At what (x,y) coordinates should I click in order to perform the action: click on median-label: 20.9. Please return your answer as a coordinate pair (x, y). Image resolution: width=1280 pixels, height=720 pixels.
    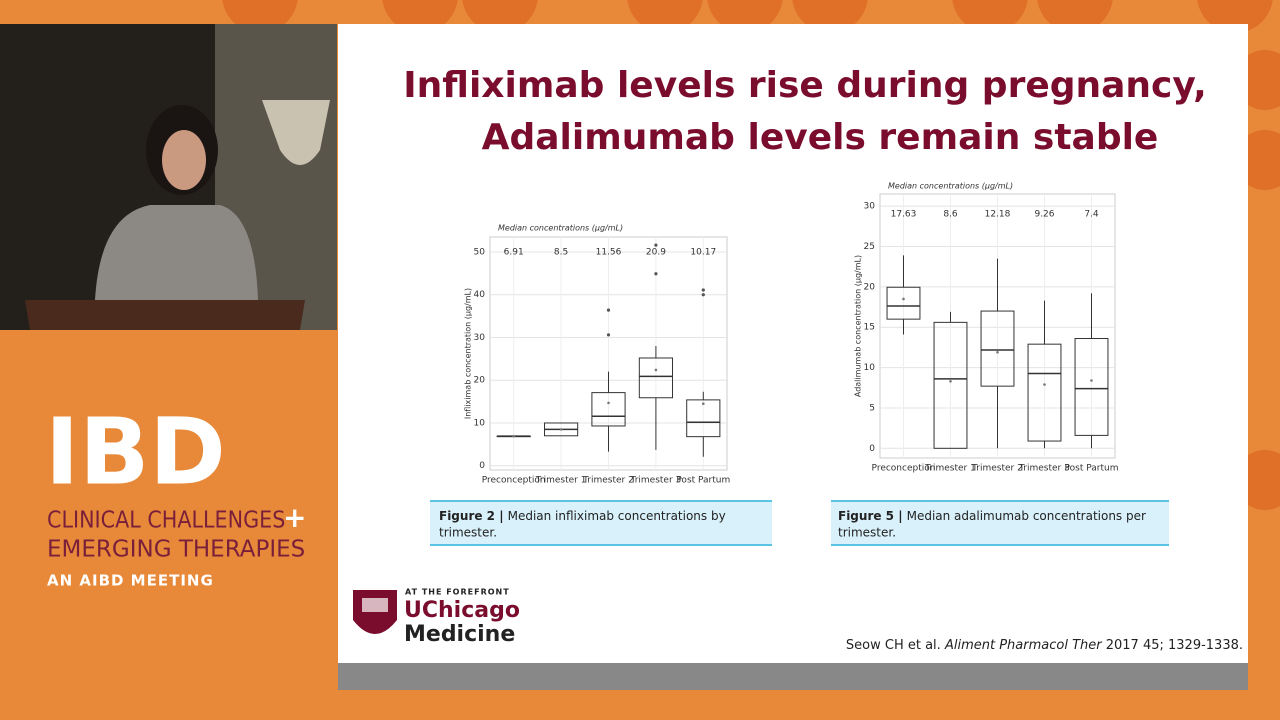
    Looking at the image, I should click on (656, 253).